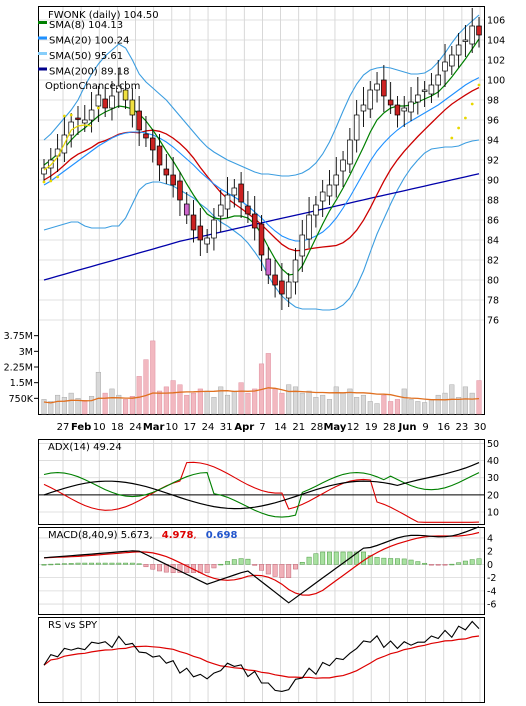 The width and height of the screenshot is (526, 706). I want to click on x-tick-label: 24, so click(135, 427).